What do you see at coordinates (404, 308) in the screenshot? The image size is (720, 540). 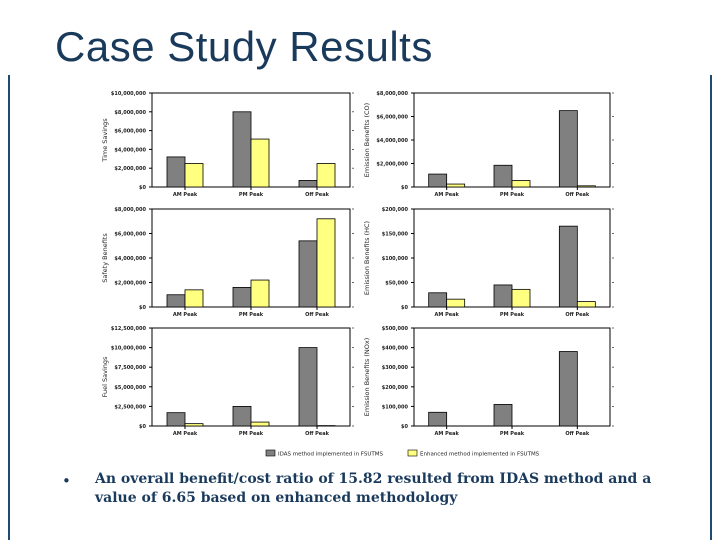 I see `chart-4-y-tick-label: $0` at bounding box center [404, 308].